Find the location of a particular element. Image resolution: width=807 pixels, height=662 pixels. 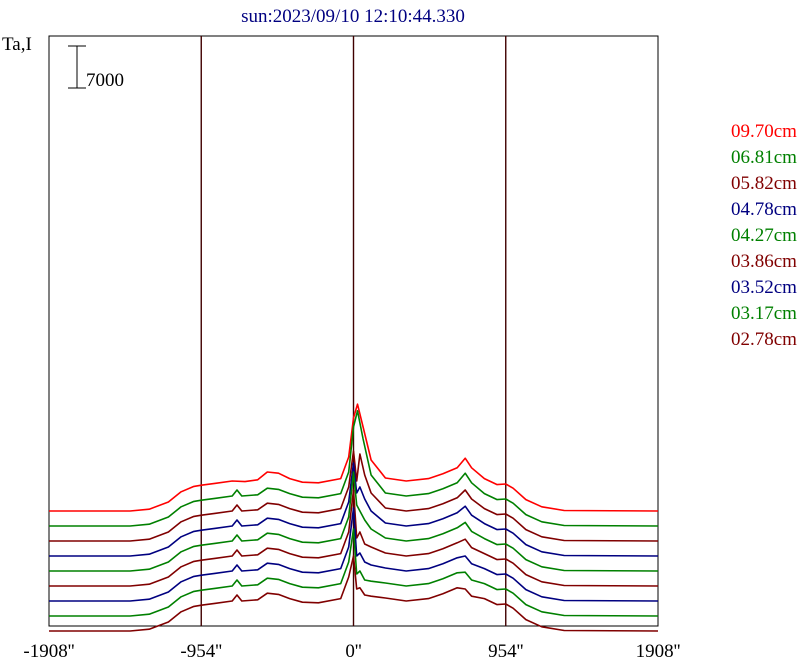

legend-entry: 03.52cm is located at coordinates (764, 287).